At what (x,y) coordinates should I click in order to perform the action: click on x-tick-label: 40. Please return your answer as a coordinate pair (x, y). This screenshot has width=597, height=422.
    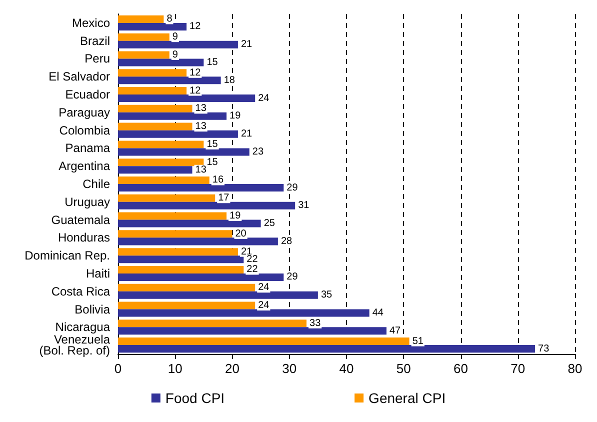
    Looking at the image, I should click on (346, 368).